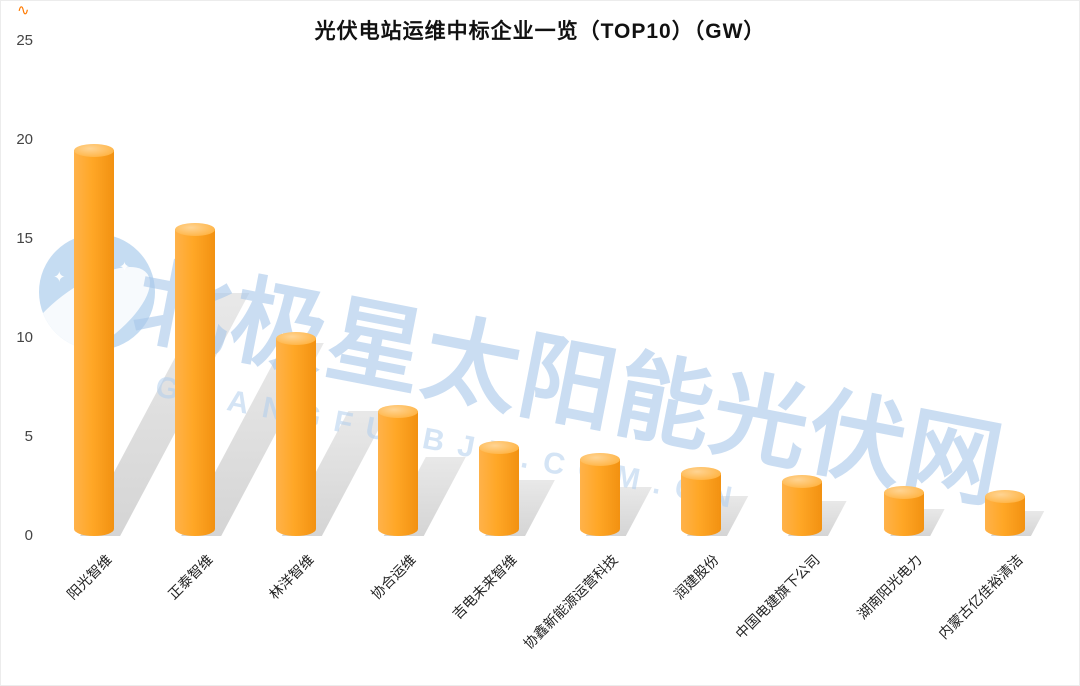  Describe the element at coordinates (696, 577) in the screenshot. I see `x-axis-category-label: 润建股份` at that location.